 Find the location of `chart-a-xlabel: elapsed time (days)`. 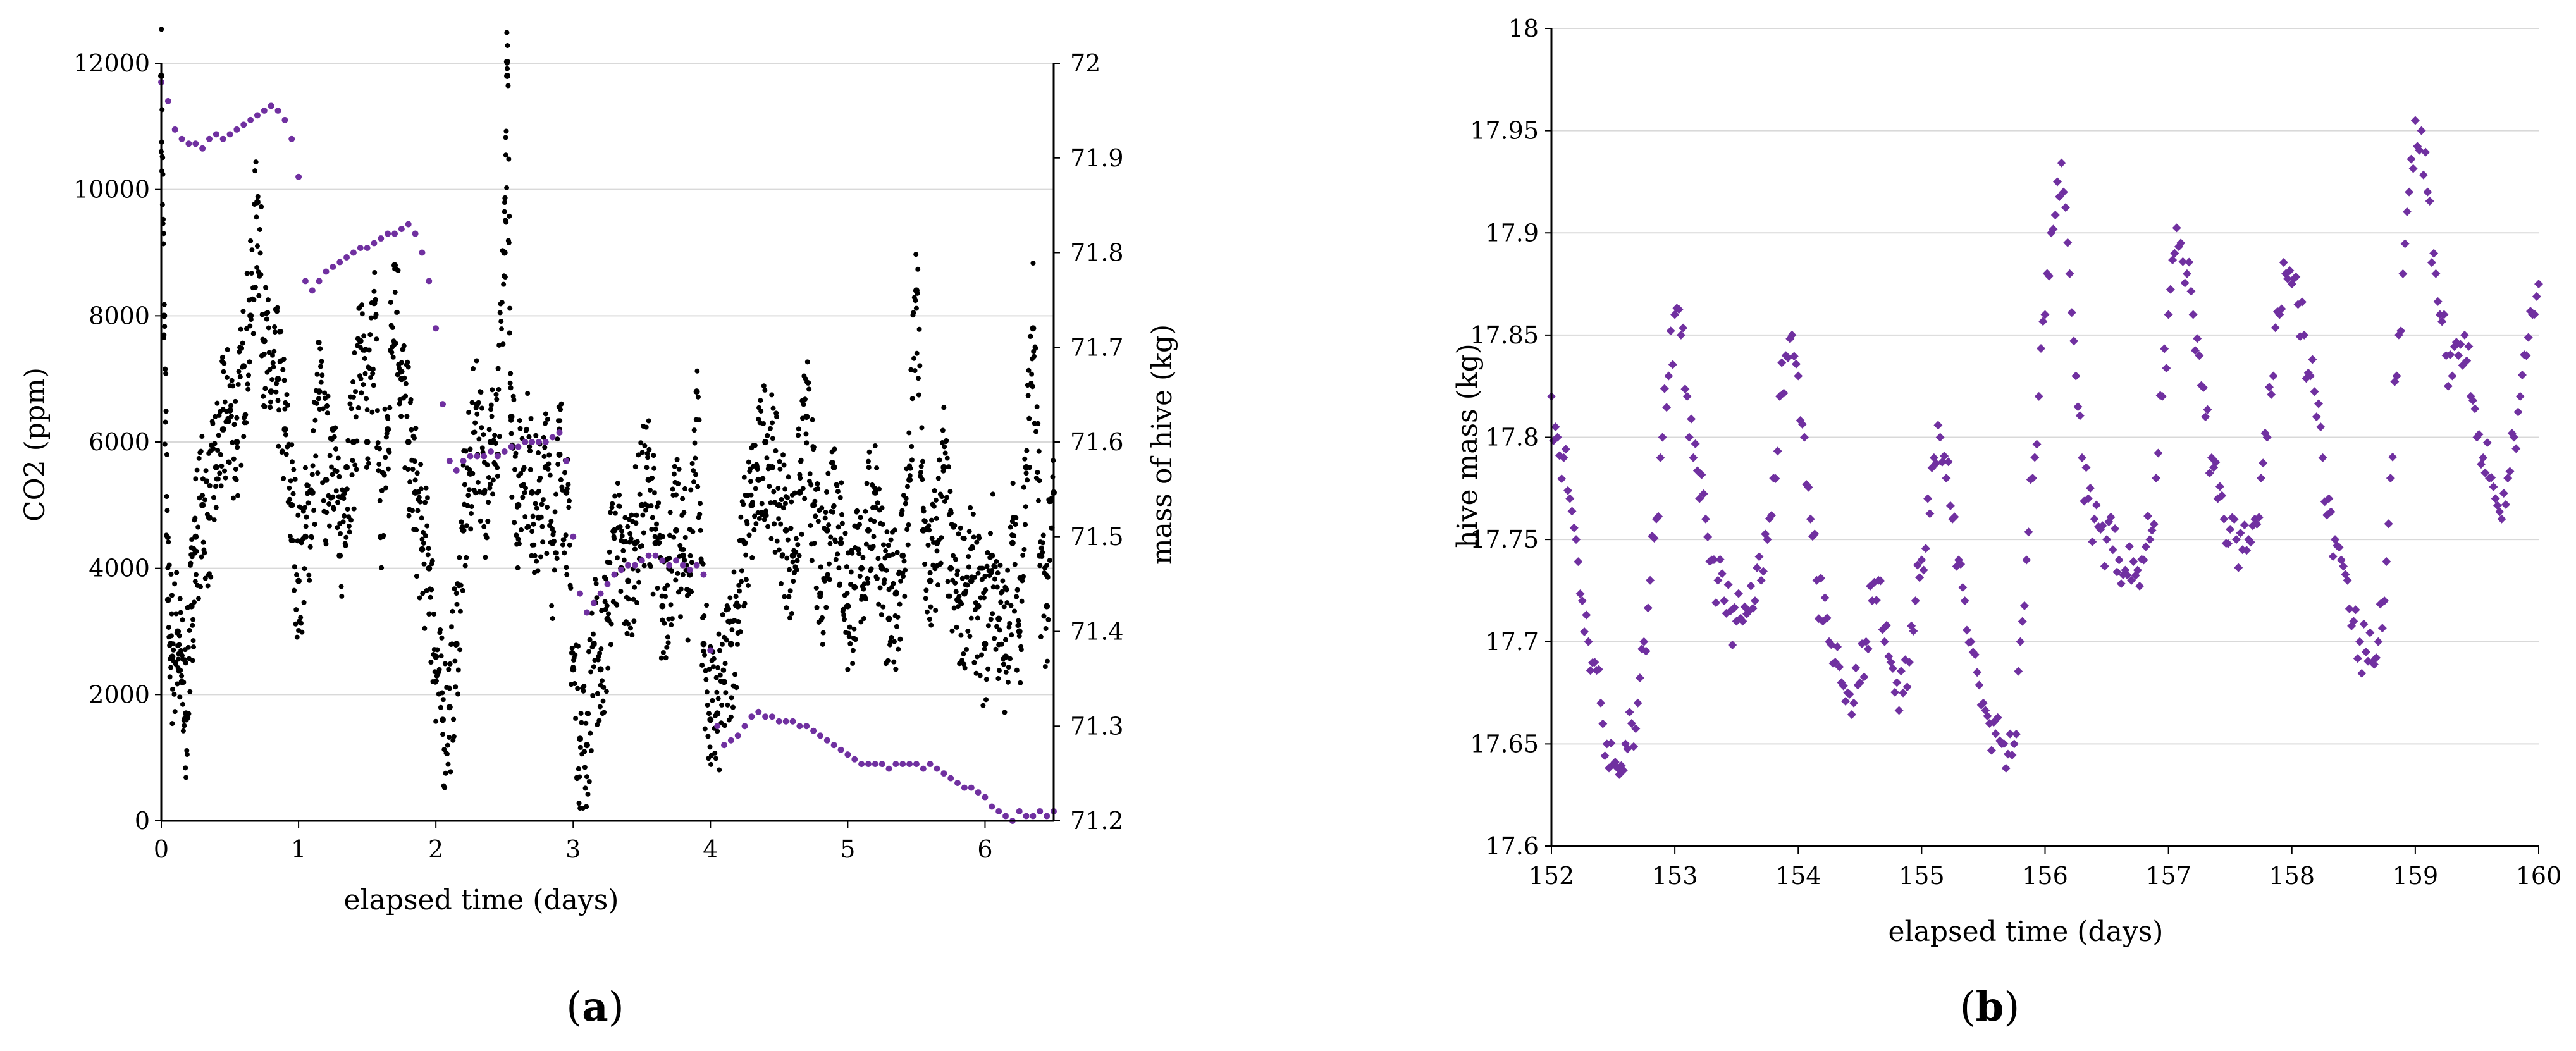

chart-a-xlabel: elapsed time (days) is located at coordinates (481, 900).